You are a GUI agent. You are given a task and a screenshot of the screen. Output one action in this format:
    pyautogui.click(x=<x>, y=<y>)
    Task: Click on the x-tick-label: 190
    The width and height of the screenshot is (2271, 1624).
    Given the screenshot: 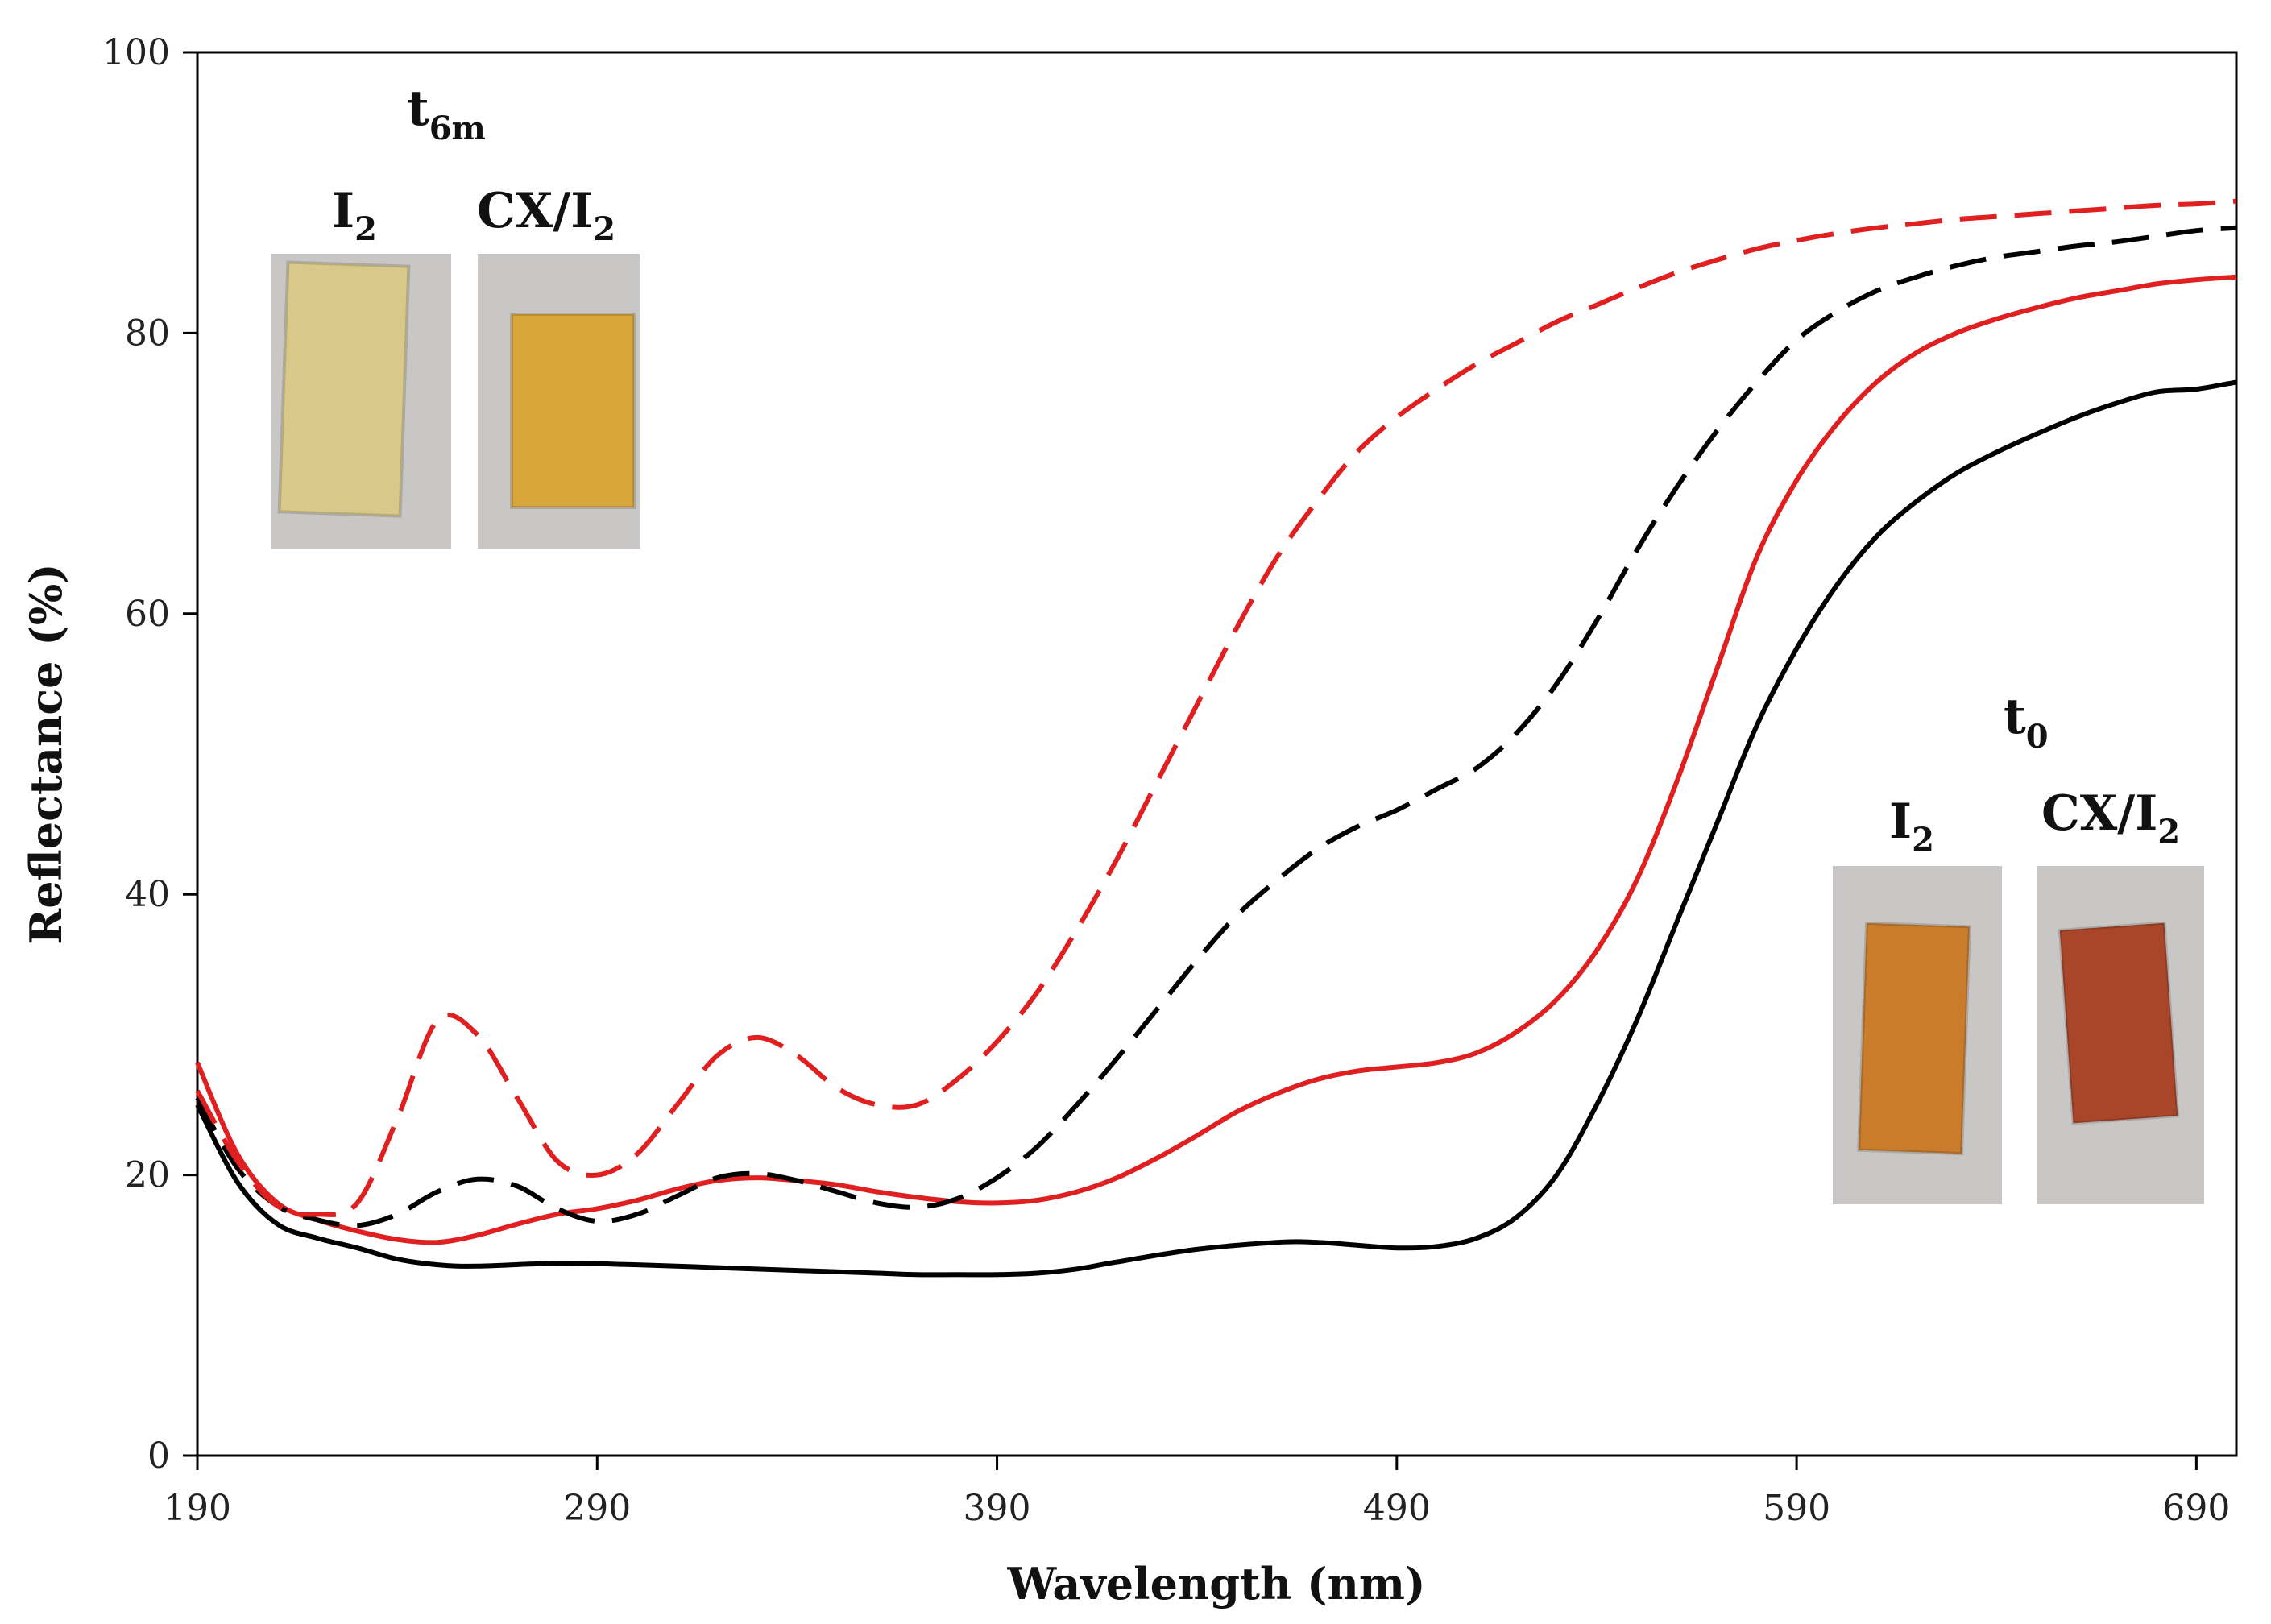 What is the action you would take?
    pyautogui.click(x=198, y=1509)
    